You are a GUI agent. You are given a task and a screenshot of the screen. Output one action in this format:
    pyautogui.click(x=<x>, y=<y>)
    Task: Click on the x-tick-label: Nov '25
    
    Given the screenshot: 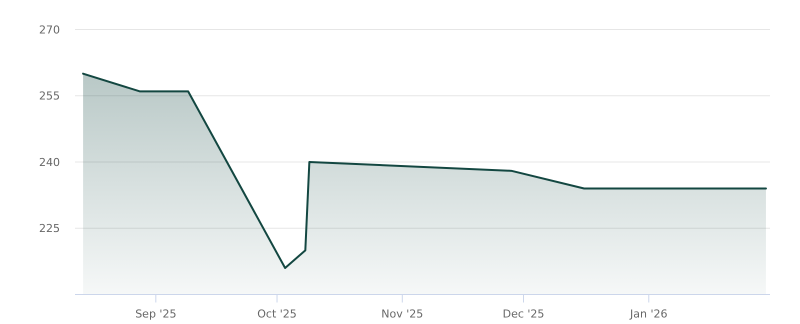 What is the action you would take?
    pyautogui.click(x=402, y=313)
    